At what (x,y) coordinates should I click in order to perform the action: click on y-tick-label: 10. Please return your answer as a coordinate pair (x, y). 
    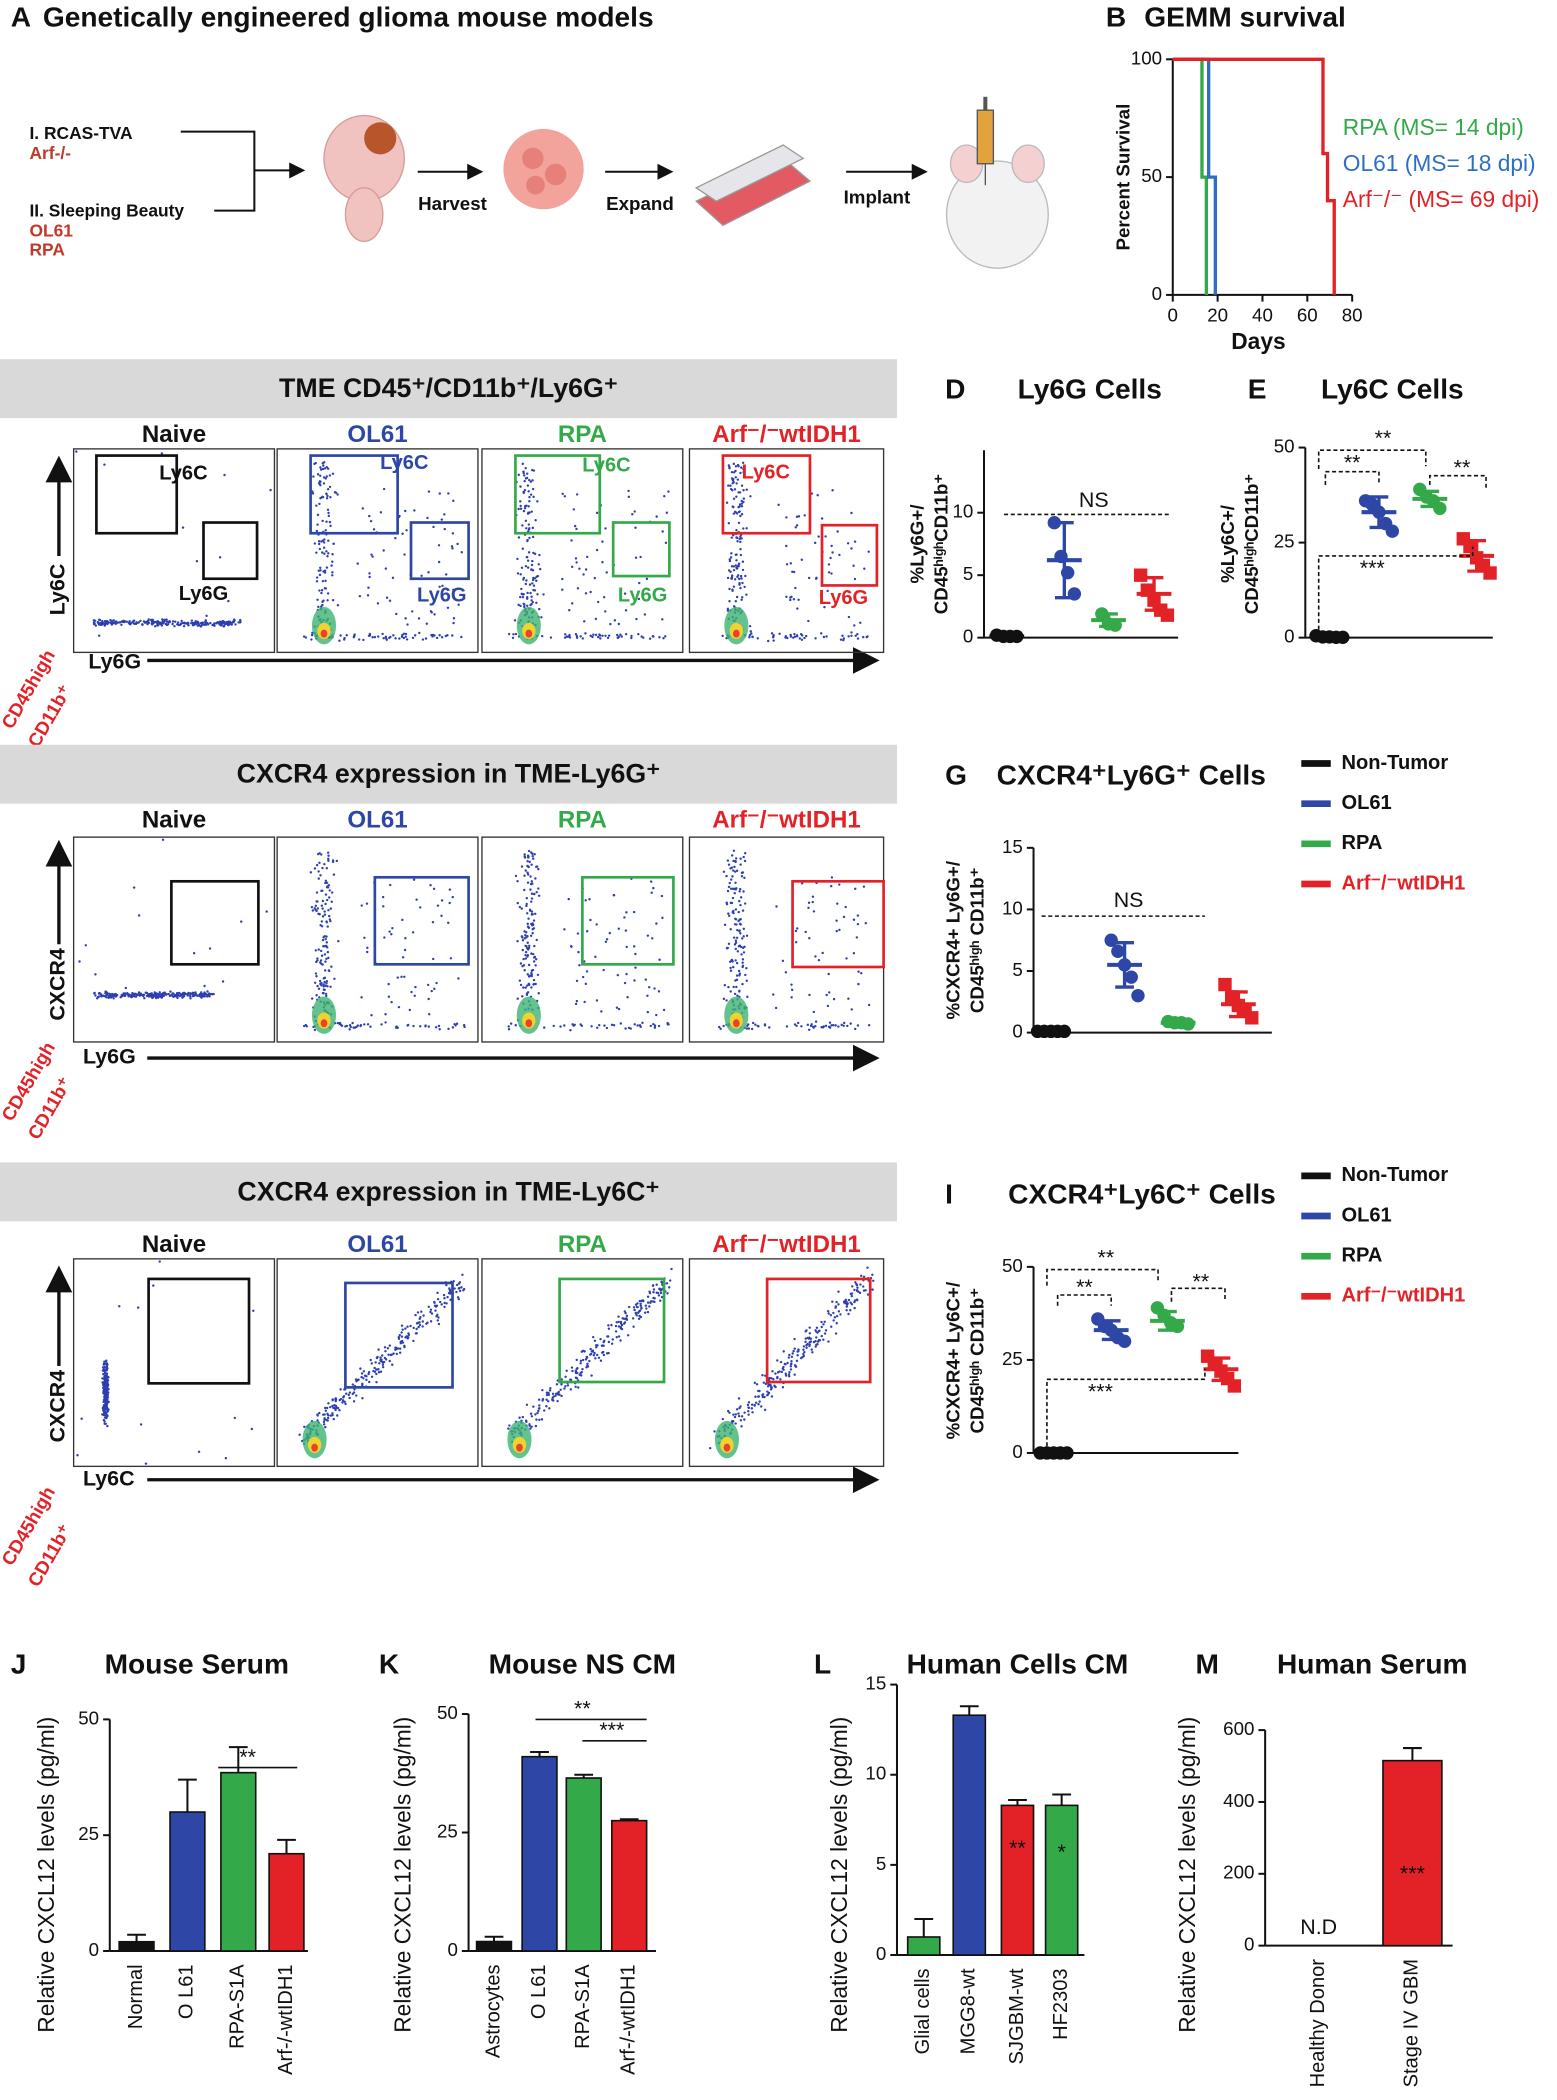
    Looking at the image, I should click on (1012, 907).